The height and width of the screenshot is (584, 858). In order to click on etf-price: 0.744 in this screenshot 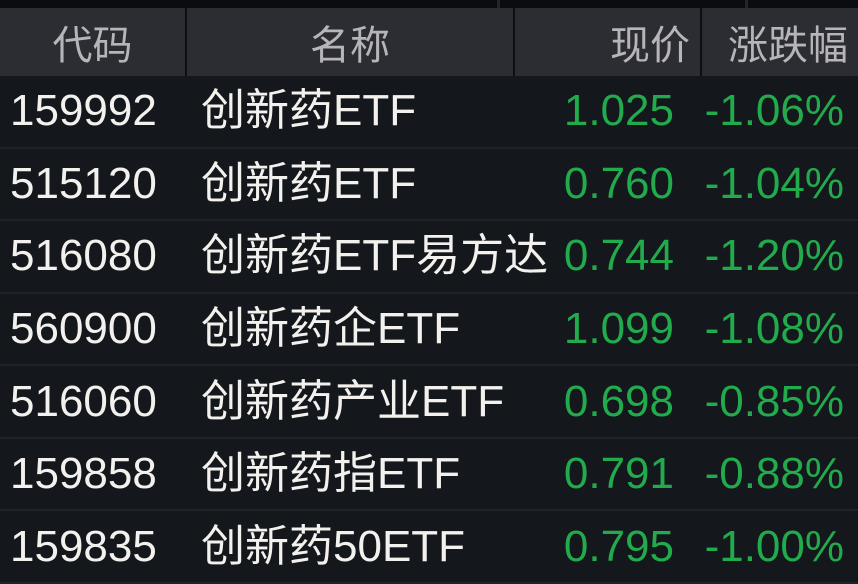, I will do `click(618, 256)`.